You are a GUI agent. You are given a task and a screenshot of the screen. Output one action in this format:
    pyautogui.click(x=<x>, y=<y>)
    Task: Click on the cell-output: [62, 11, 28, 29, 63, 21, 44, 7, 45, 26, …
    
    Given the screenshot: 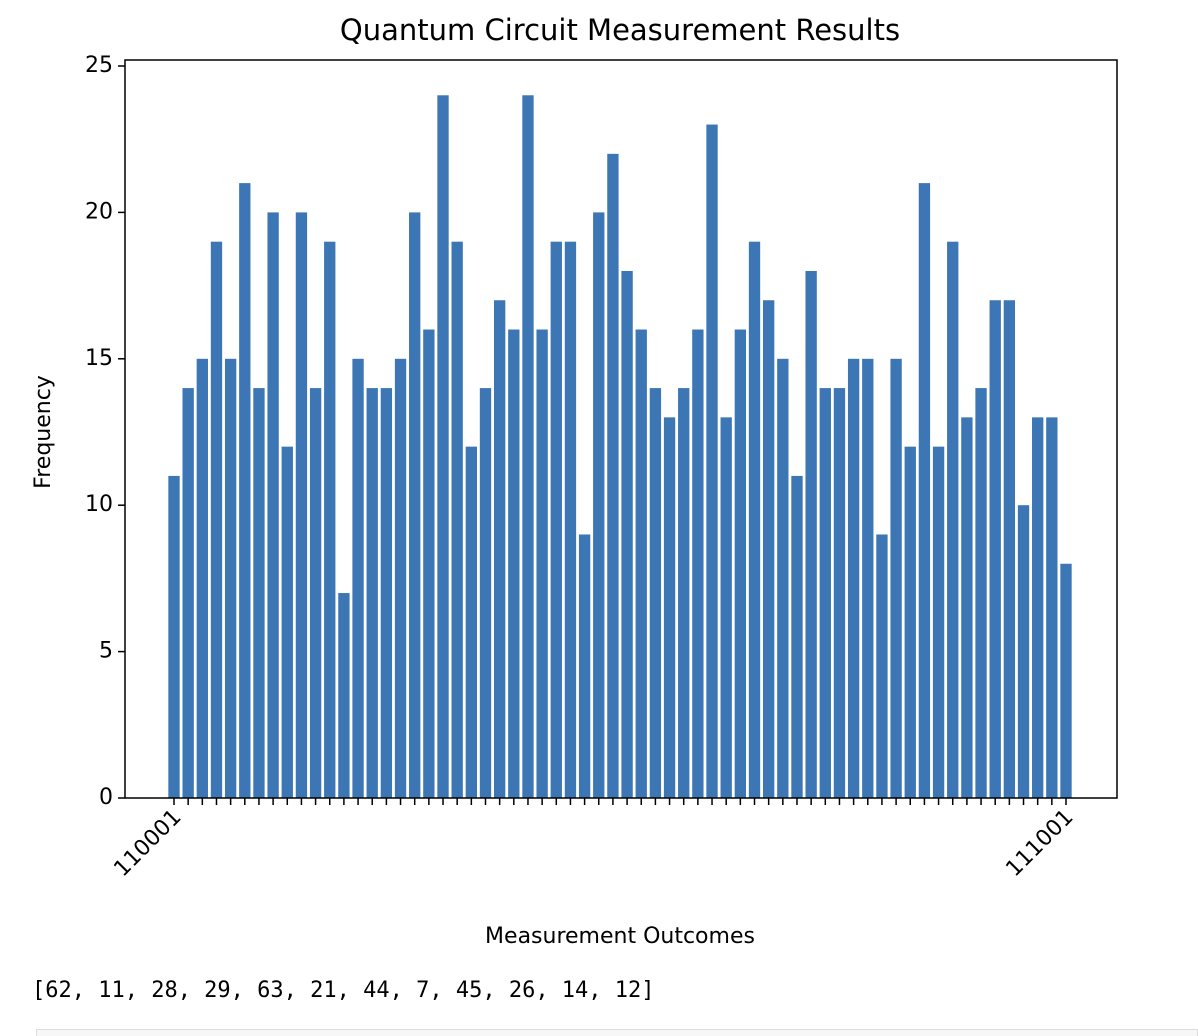 What is the action you would take?
    pyautogui.click(x=343, y=990)
    